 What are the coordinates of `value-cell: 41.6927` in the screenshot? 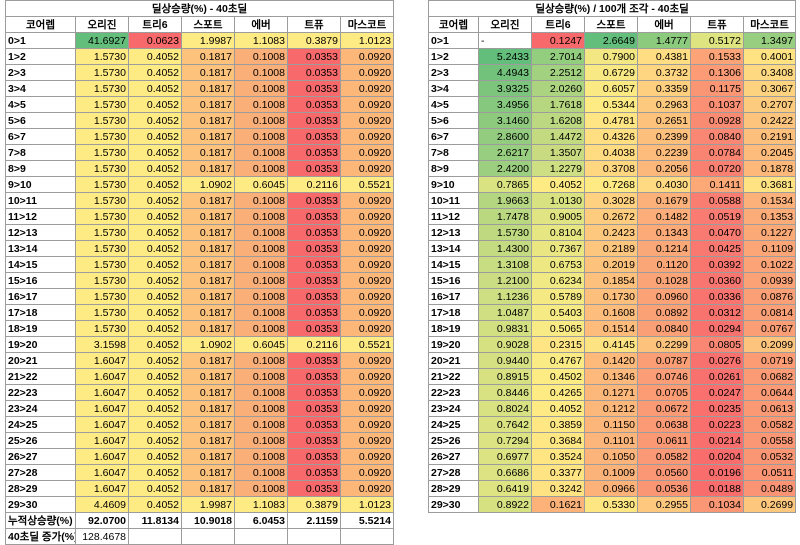 It's located at (102, 40).